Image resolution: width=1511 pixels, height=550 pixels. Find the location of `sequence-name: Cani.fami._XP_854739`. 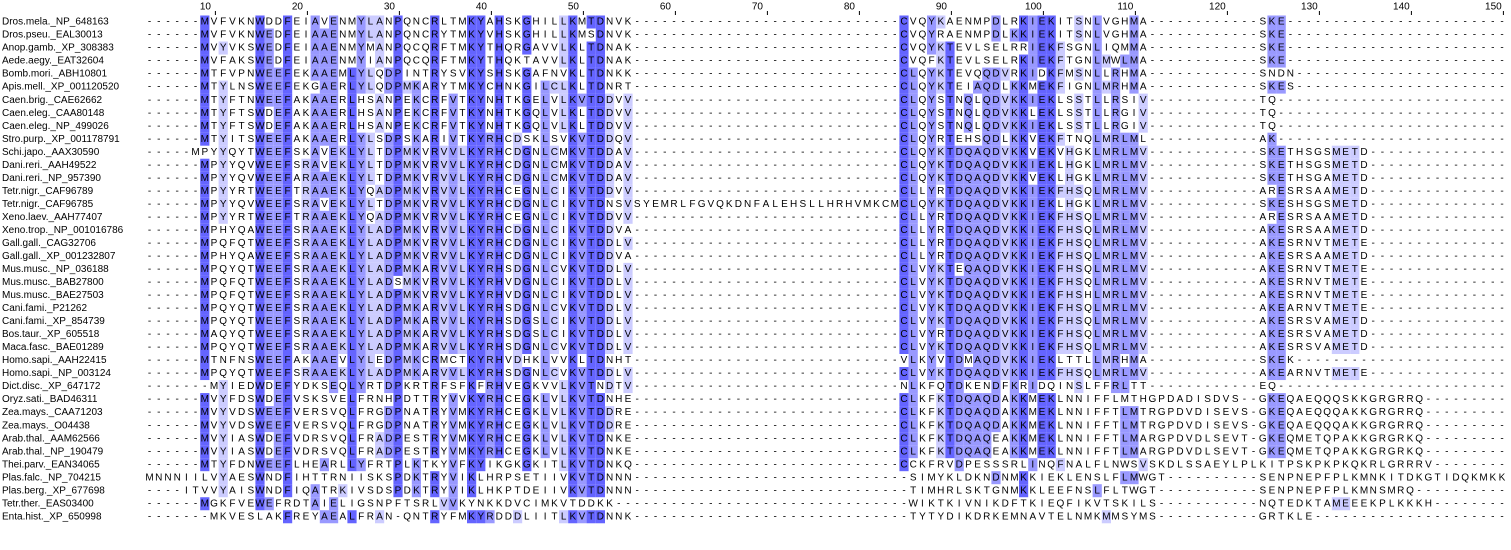

sequence-name: Cani.fami._XP_854739 is located at coordinates (53, 321).